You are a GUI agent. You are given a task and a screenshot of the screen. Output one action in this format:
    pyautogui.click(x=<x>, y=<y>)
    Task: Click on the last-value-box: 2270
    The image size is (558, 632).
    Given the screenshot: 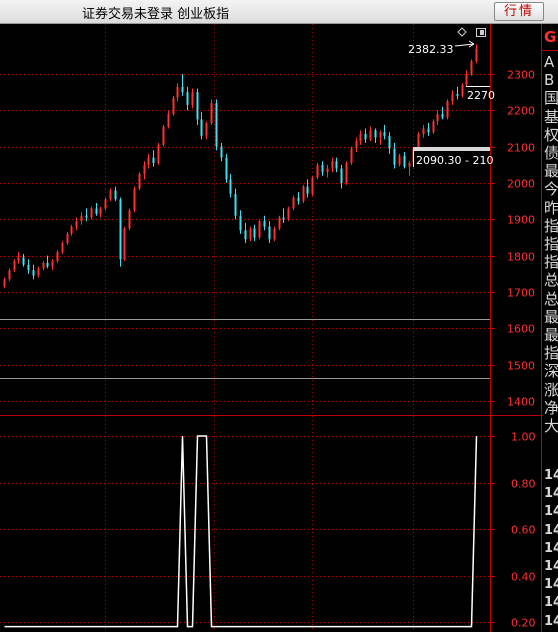 What is the action you would take?
    pyautogui.click(x=480, y=94)
    